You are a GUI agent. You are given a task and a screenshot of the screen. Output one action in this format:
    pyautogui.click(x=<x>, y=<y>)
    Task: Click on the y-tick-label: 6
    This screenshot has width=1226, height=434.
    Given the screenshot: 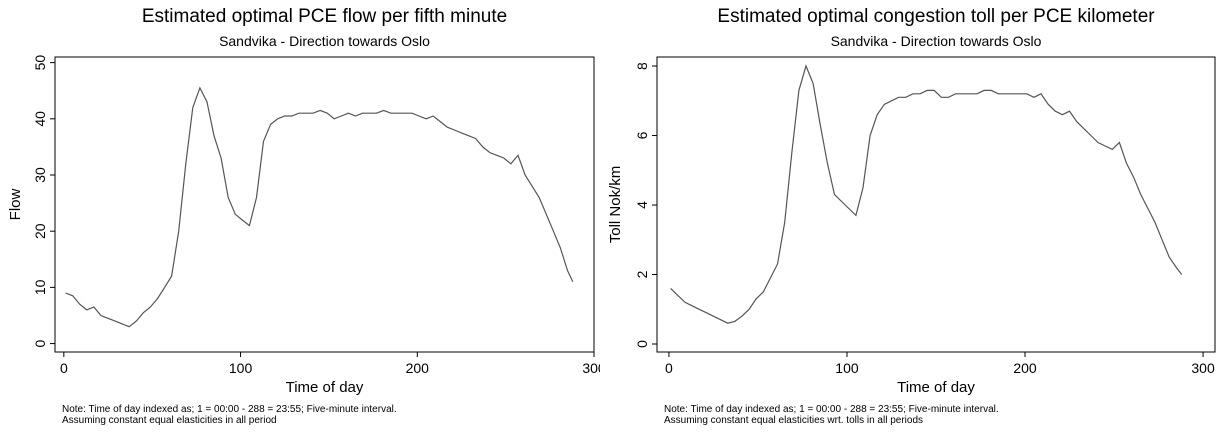 What is the action you would take?
    pyautogui.click(x=642, y=135)
    